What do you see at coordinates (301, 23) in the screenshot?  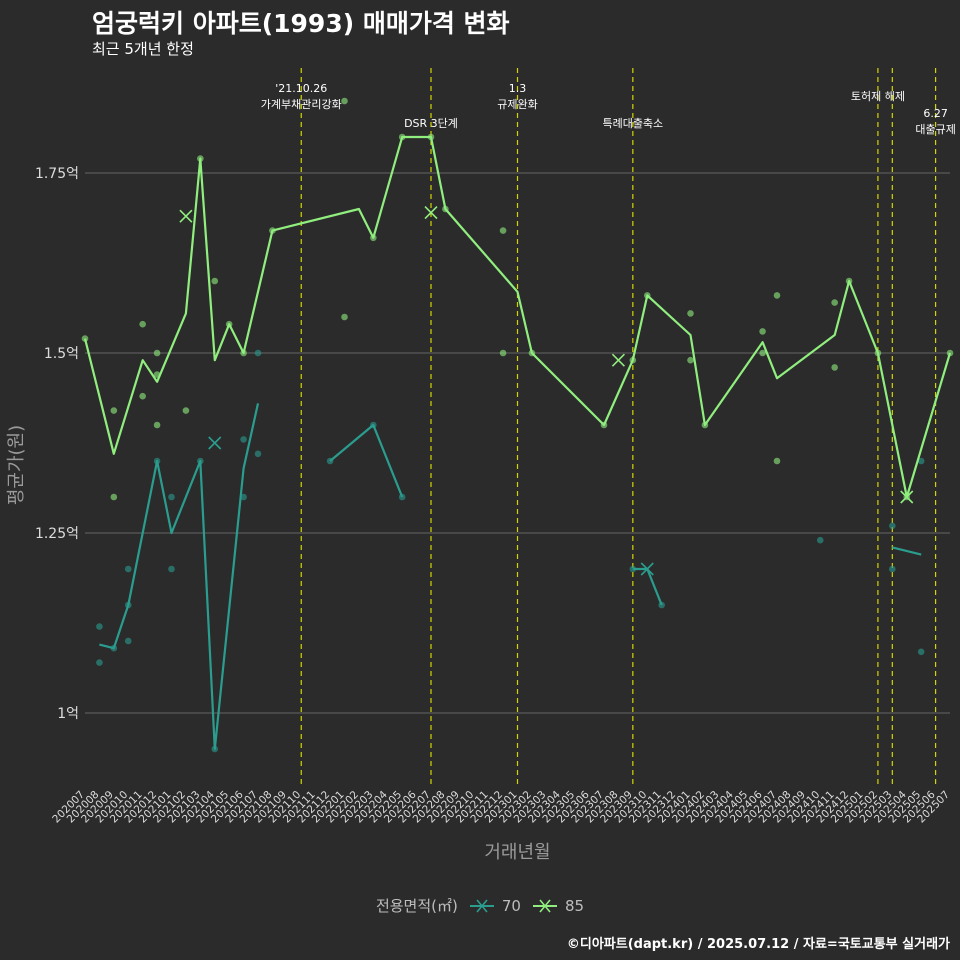 I see `chart-title: 엄궁럭키 아파트(1993) 매매가격 변화` at bounding box center [301, 23].